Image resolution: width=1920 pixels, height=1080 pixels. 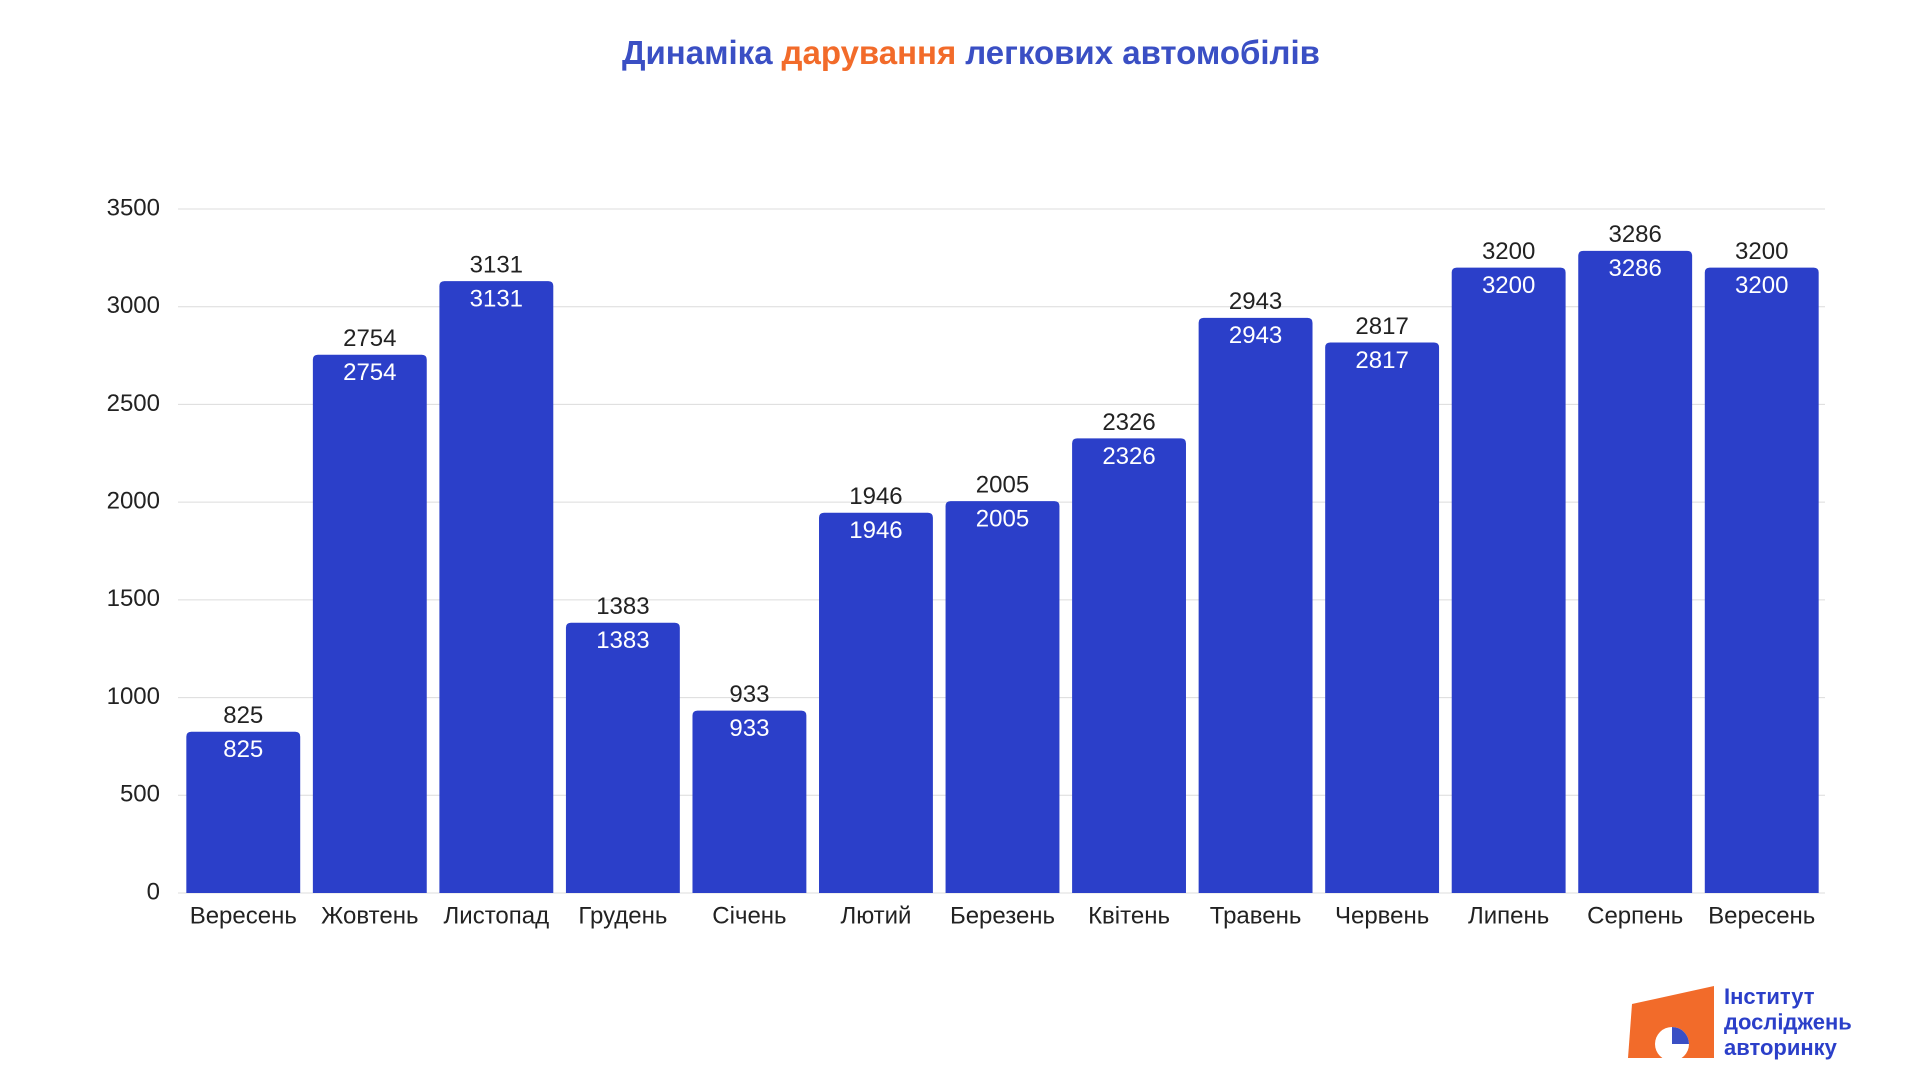 I want to click on chart-title: Динаміка дарування легкових автомобілів, so click(x=971, y=52).